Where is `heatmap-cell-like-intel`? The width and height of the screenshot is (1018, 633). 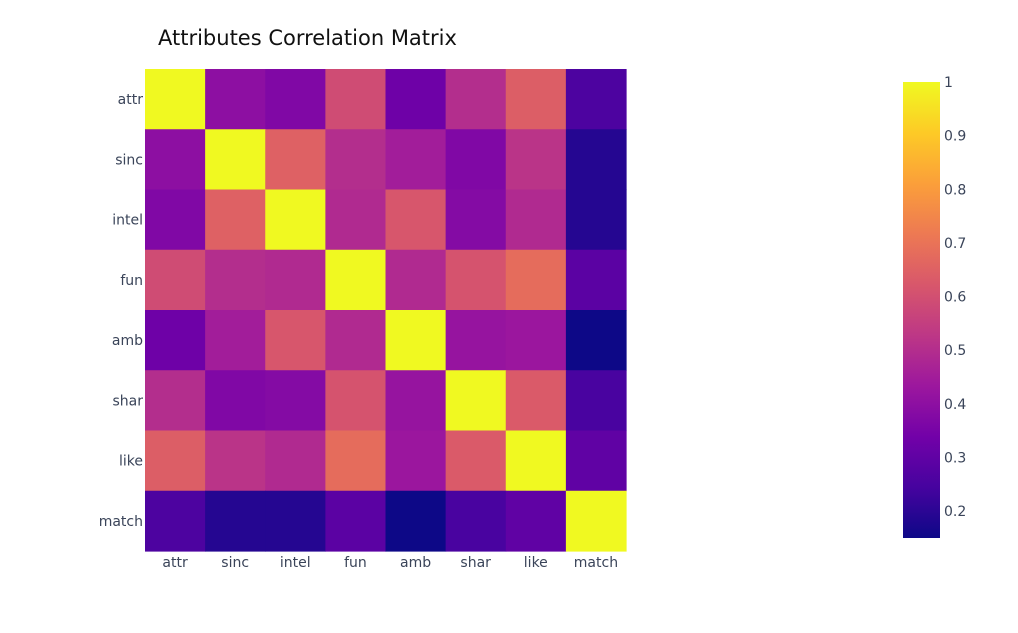 heatmap-cell-like-intel is located at coordinates (295, 461).